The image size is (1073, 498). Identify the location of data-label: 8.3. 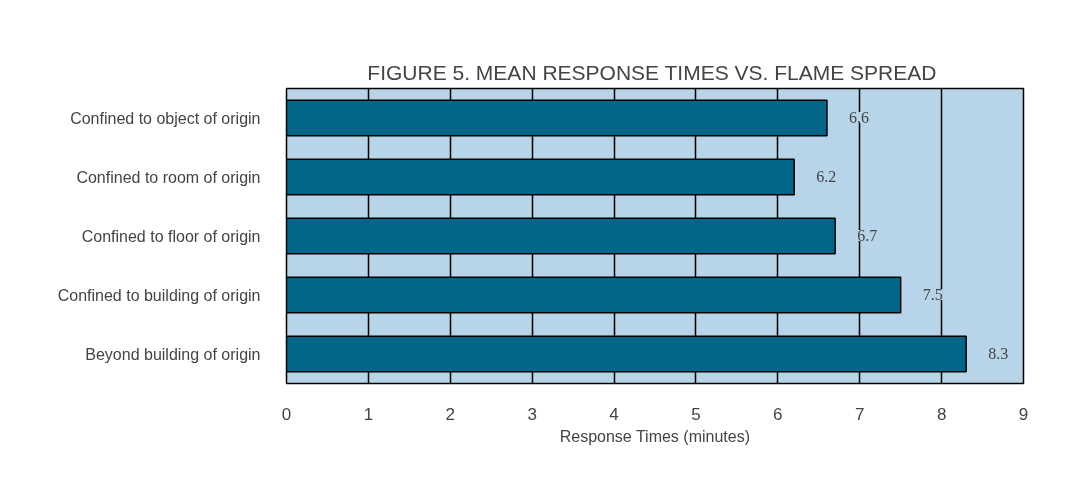
(998, 353).